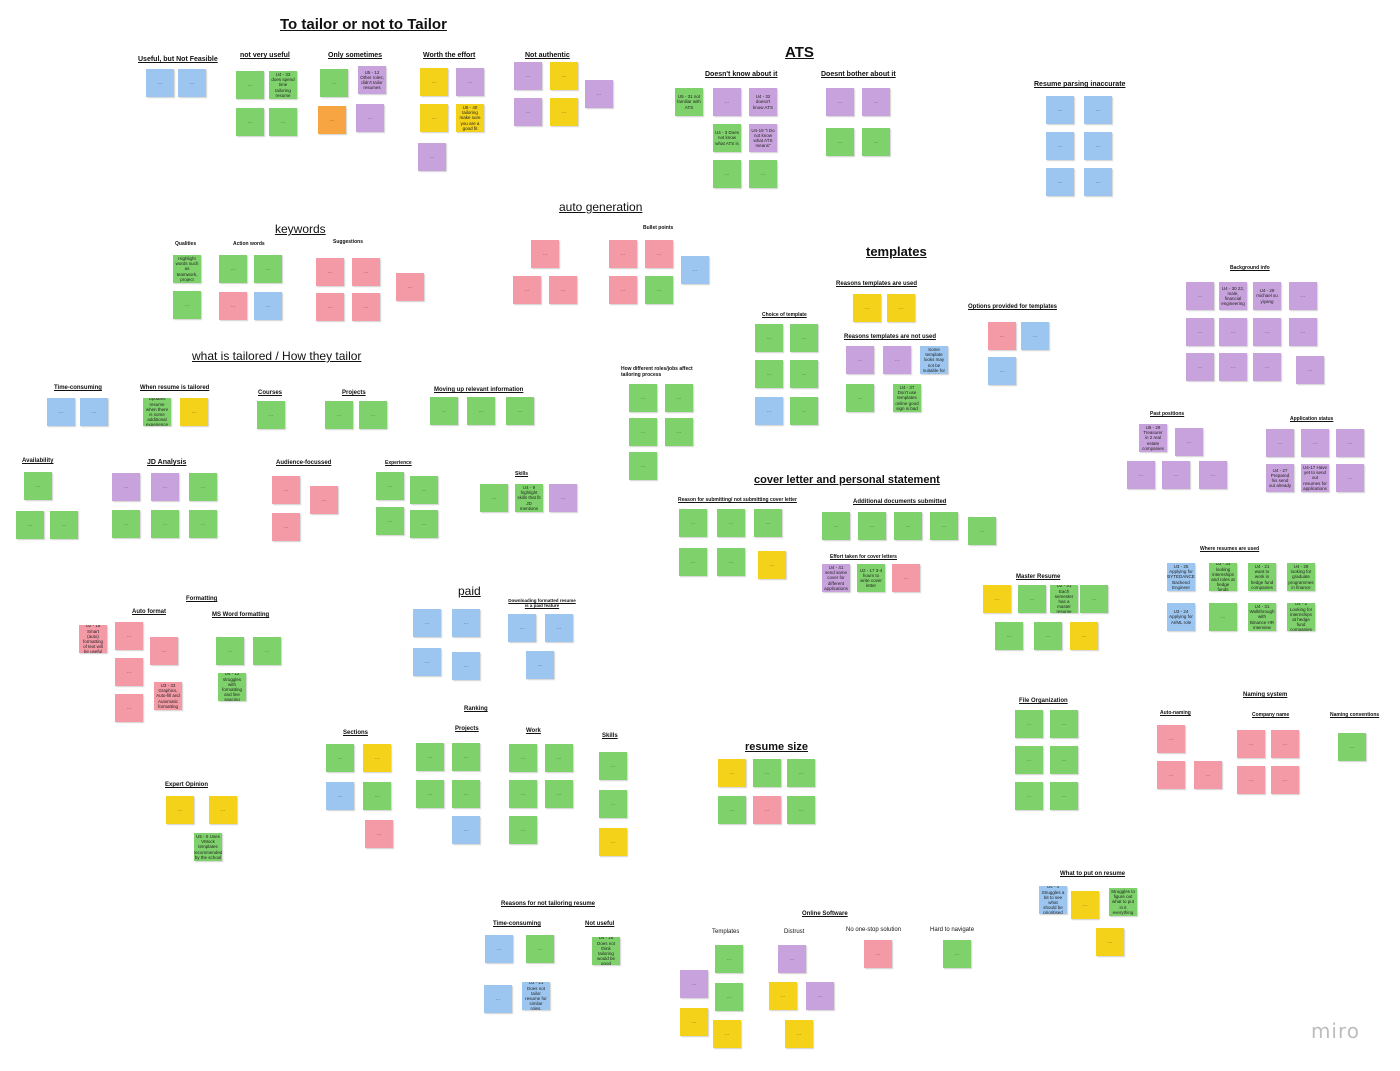  What do you see at coordinates (689, 102) in the screenshot?
I see `sticky-note: U5 - 31 not familiar with ATS` at bounding box center [689, 102].